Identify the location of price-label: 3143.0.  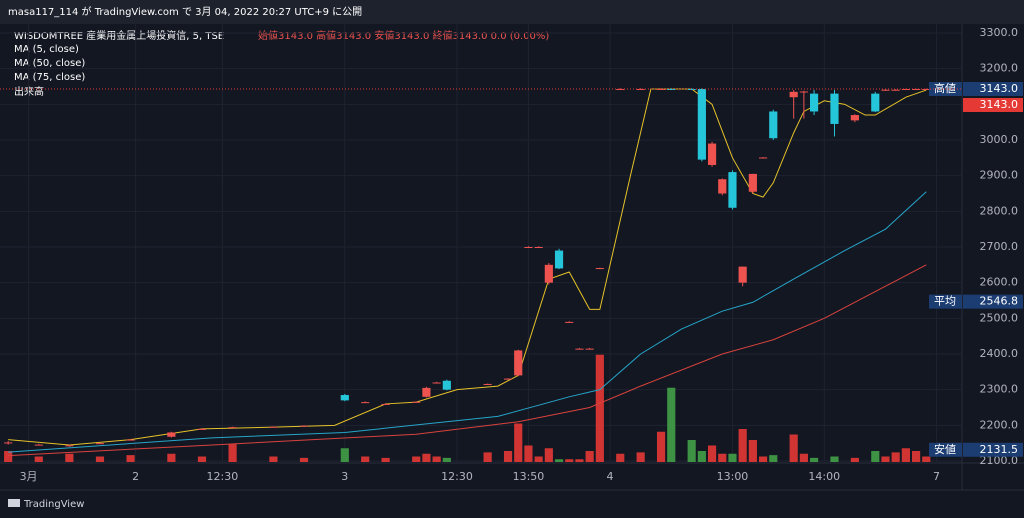
(999, 88).